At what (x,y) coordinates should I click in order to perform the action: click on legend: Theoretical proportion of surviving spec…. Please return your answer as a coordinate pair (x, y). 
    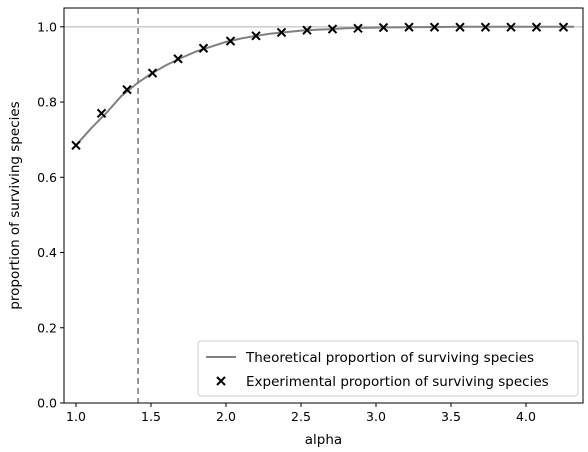
    Looking at the image, I should click on (388, 368).